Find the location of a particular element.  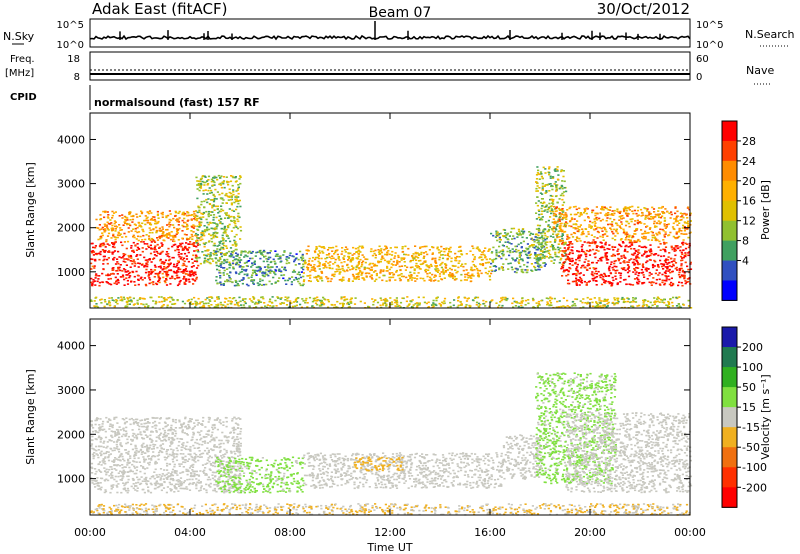

power-colorbar-segment is located at coordinates (729, 290).